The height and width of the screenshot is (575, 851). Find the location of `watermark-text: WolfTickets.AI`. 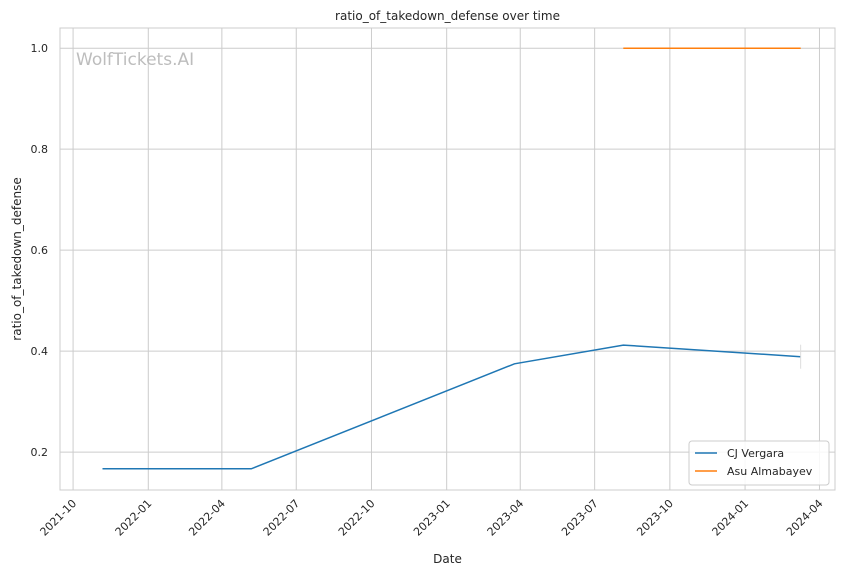

watermark-text: WolfTickets.AI is located at coordinates (135, 60).